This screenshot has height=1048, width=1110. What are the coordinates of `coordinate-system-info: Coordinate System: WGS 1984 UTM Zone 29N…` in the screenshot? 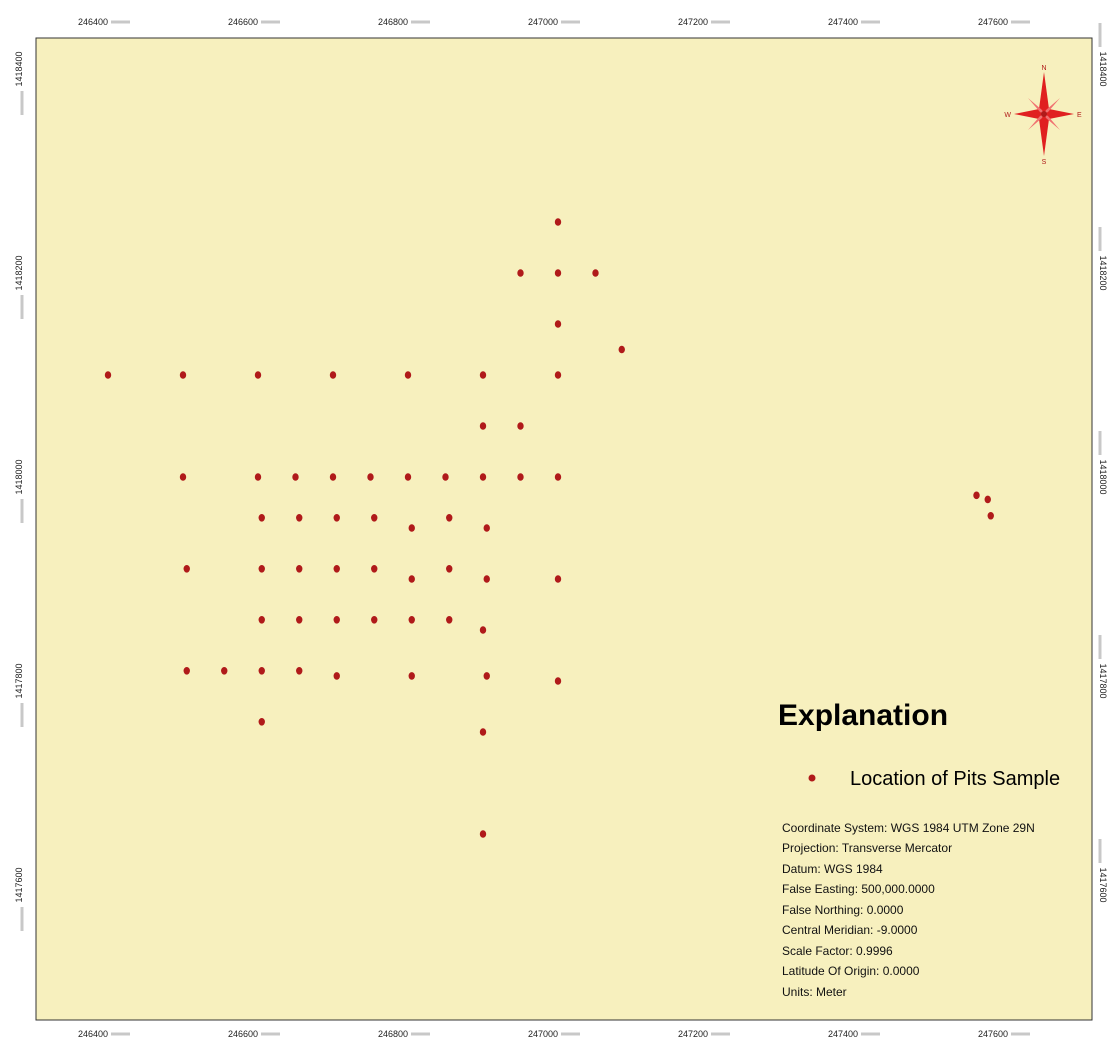 It's located at (908, 910).